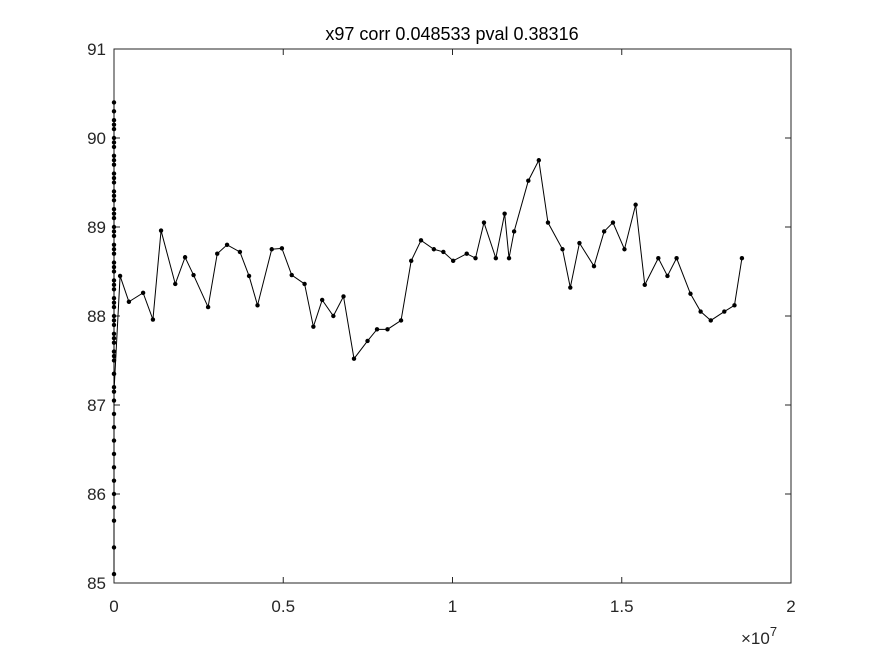 The image size is (875, 656). What do you see at coordinates (96, 494) in the screenshot?
I see `y-tick-label: 86` at bounding box center [96, 494].